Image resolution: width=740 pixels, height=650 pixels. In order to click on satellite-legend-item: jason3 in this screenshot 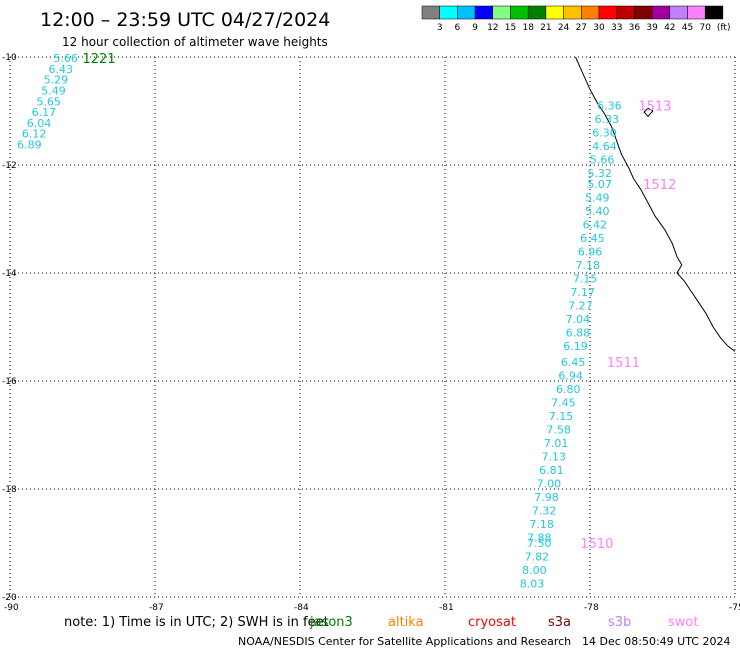, I will do `click(331, 622)`.